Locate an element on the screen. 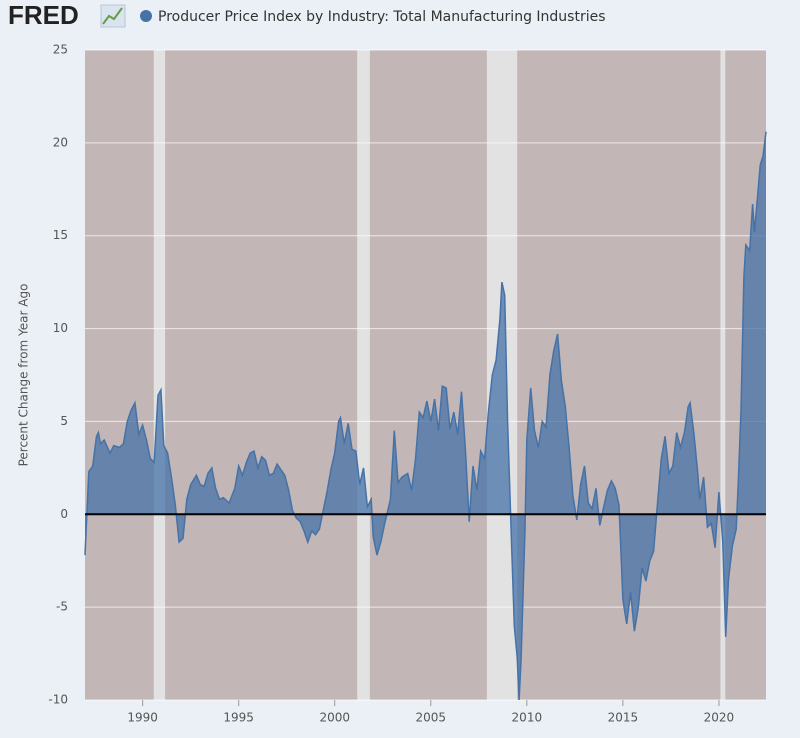 This screenshot has width=800, height=738. legend-swatch is located at coordinates (146, 16).